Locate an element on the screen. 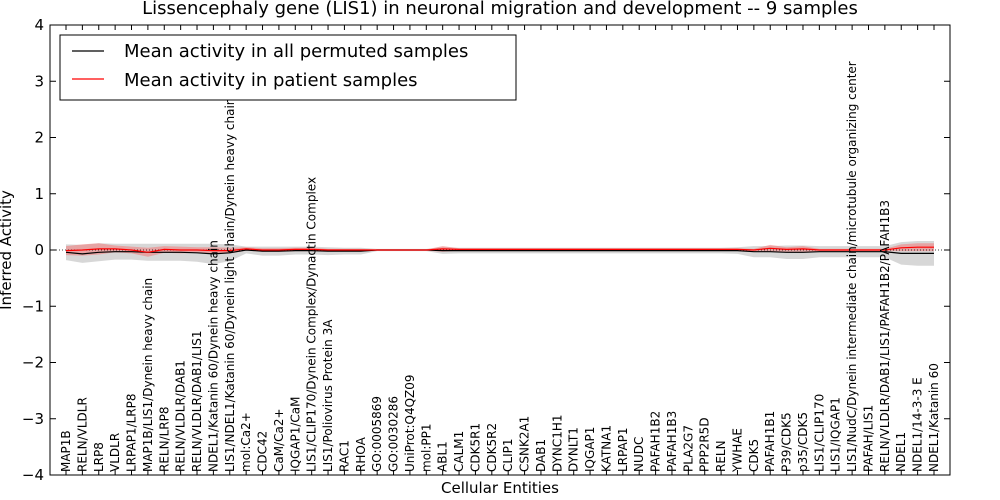 Image resolution: width=1000 pixels, height=500 pixels. y-tick-label-0: −4 is located at coordinates (33, 475).